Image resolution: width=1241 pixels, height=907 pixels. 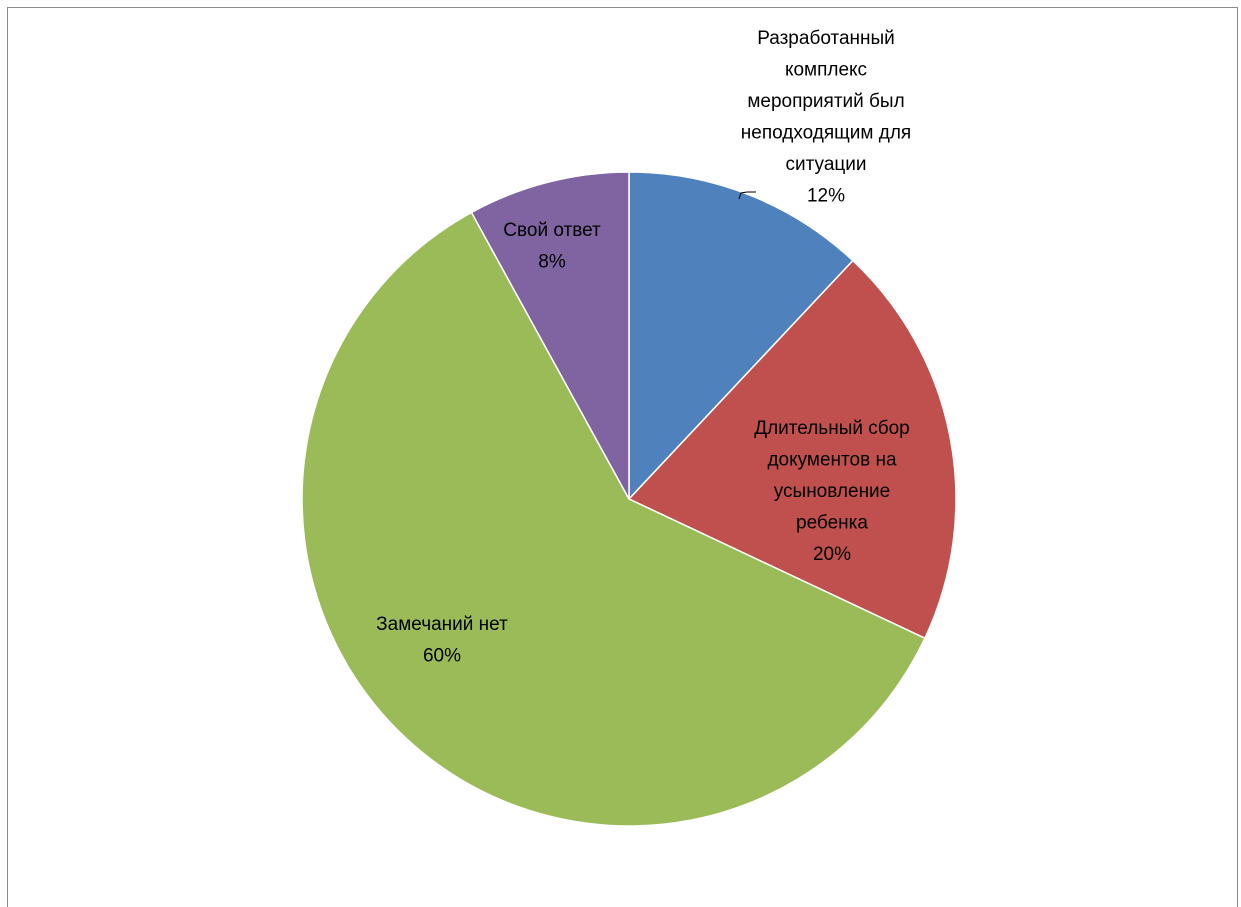 I want to click on data-label-line: ребенка, so click(x=832, y=523).